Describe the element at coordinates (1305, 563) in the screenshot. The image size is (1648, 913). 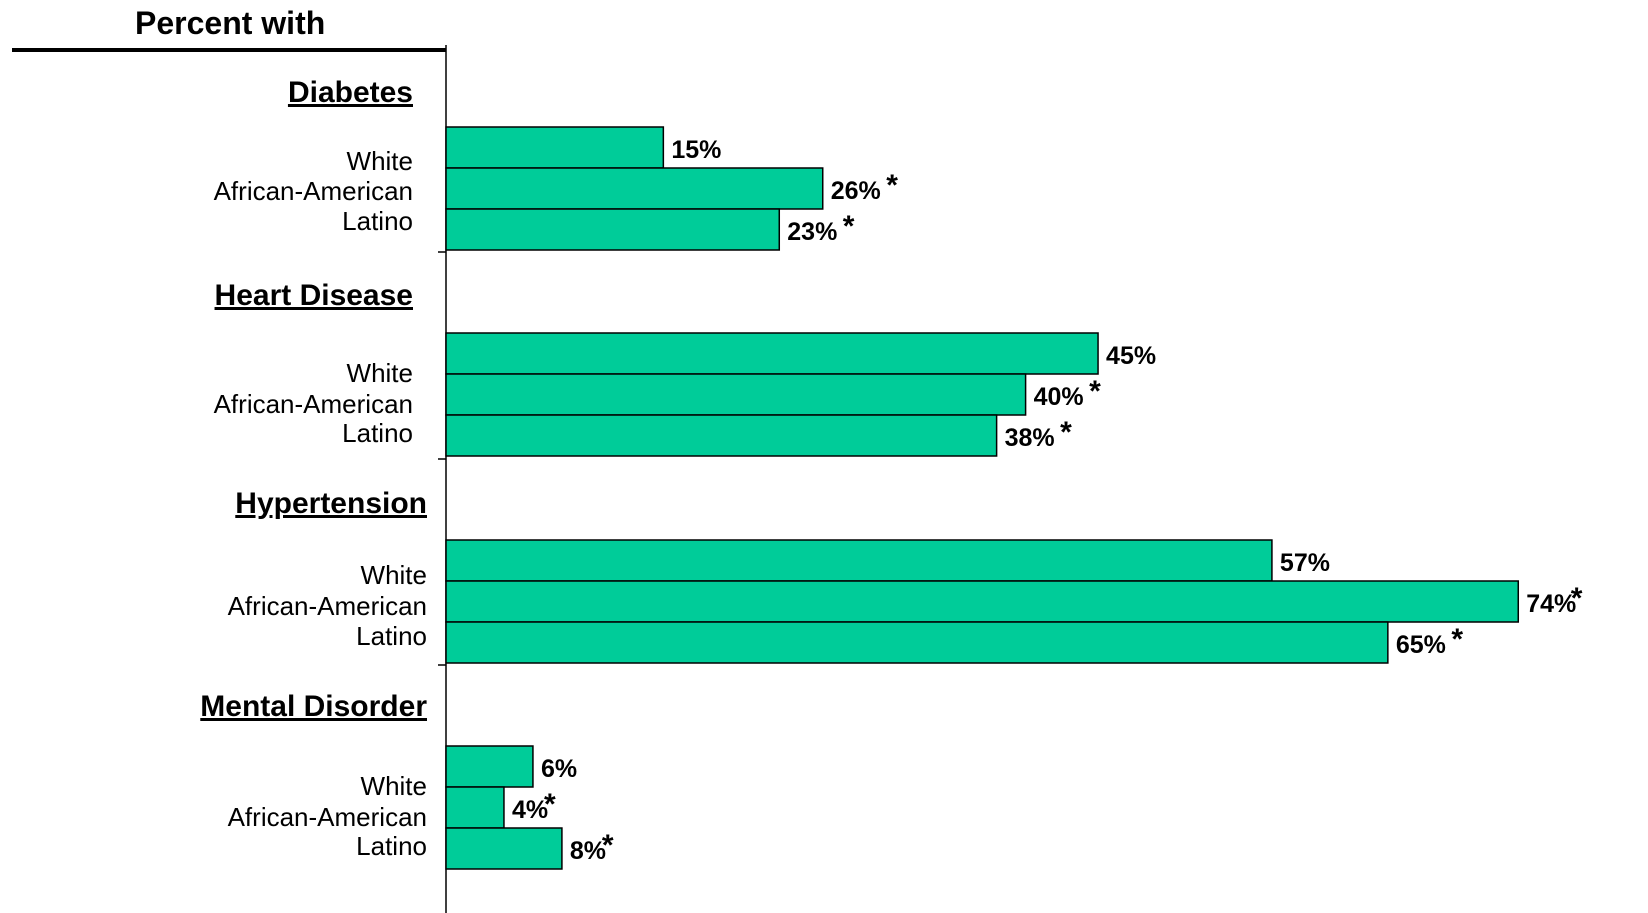
I see `value-label-hypertension-white: 57%` at that location.